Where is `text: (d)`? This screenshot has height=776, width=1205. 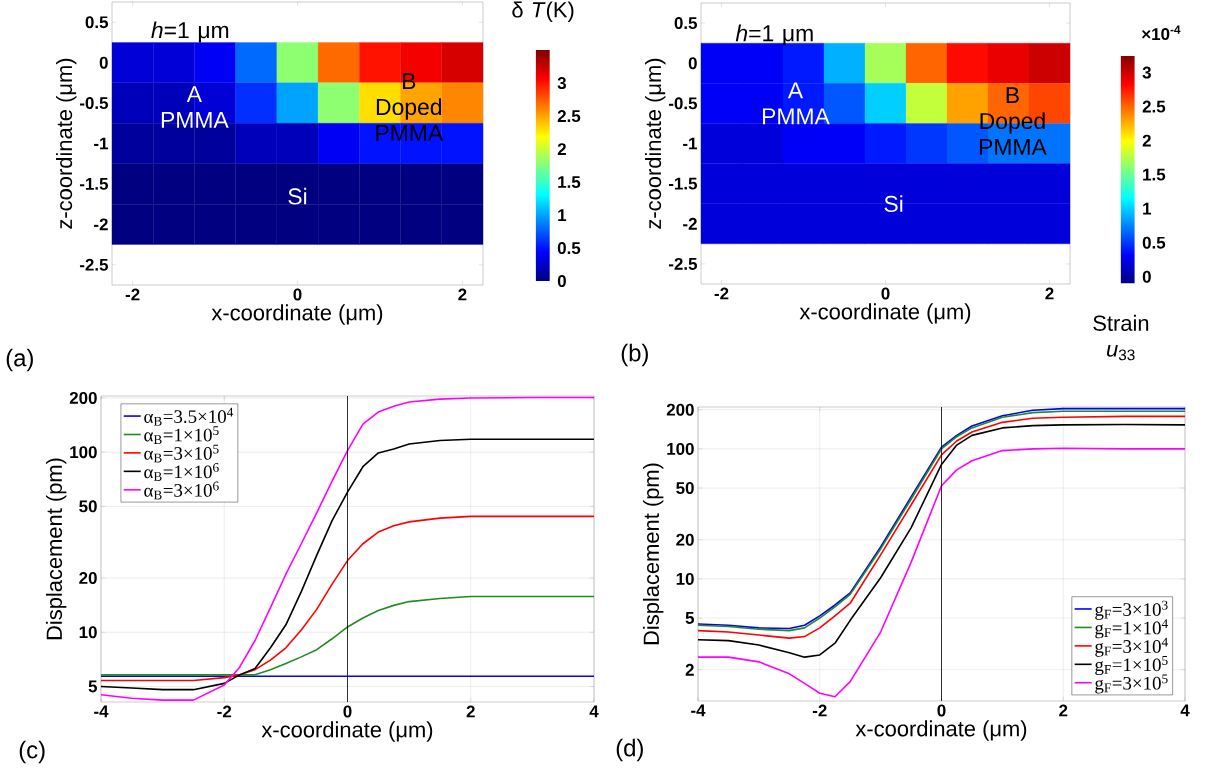 text: (d) is located at coordinates (629, 750).